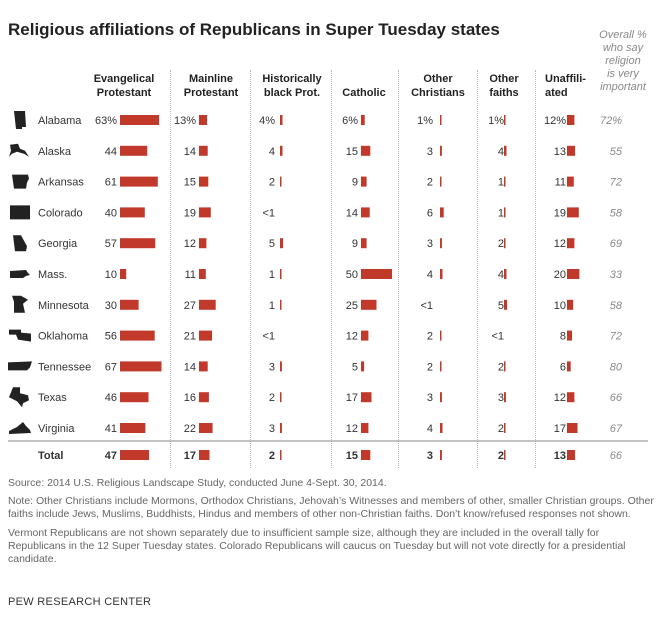 The height and width of the screenshot is (633, 661). I want to click on alaska-map-icon, so click(19, 150).